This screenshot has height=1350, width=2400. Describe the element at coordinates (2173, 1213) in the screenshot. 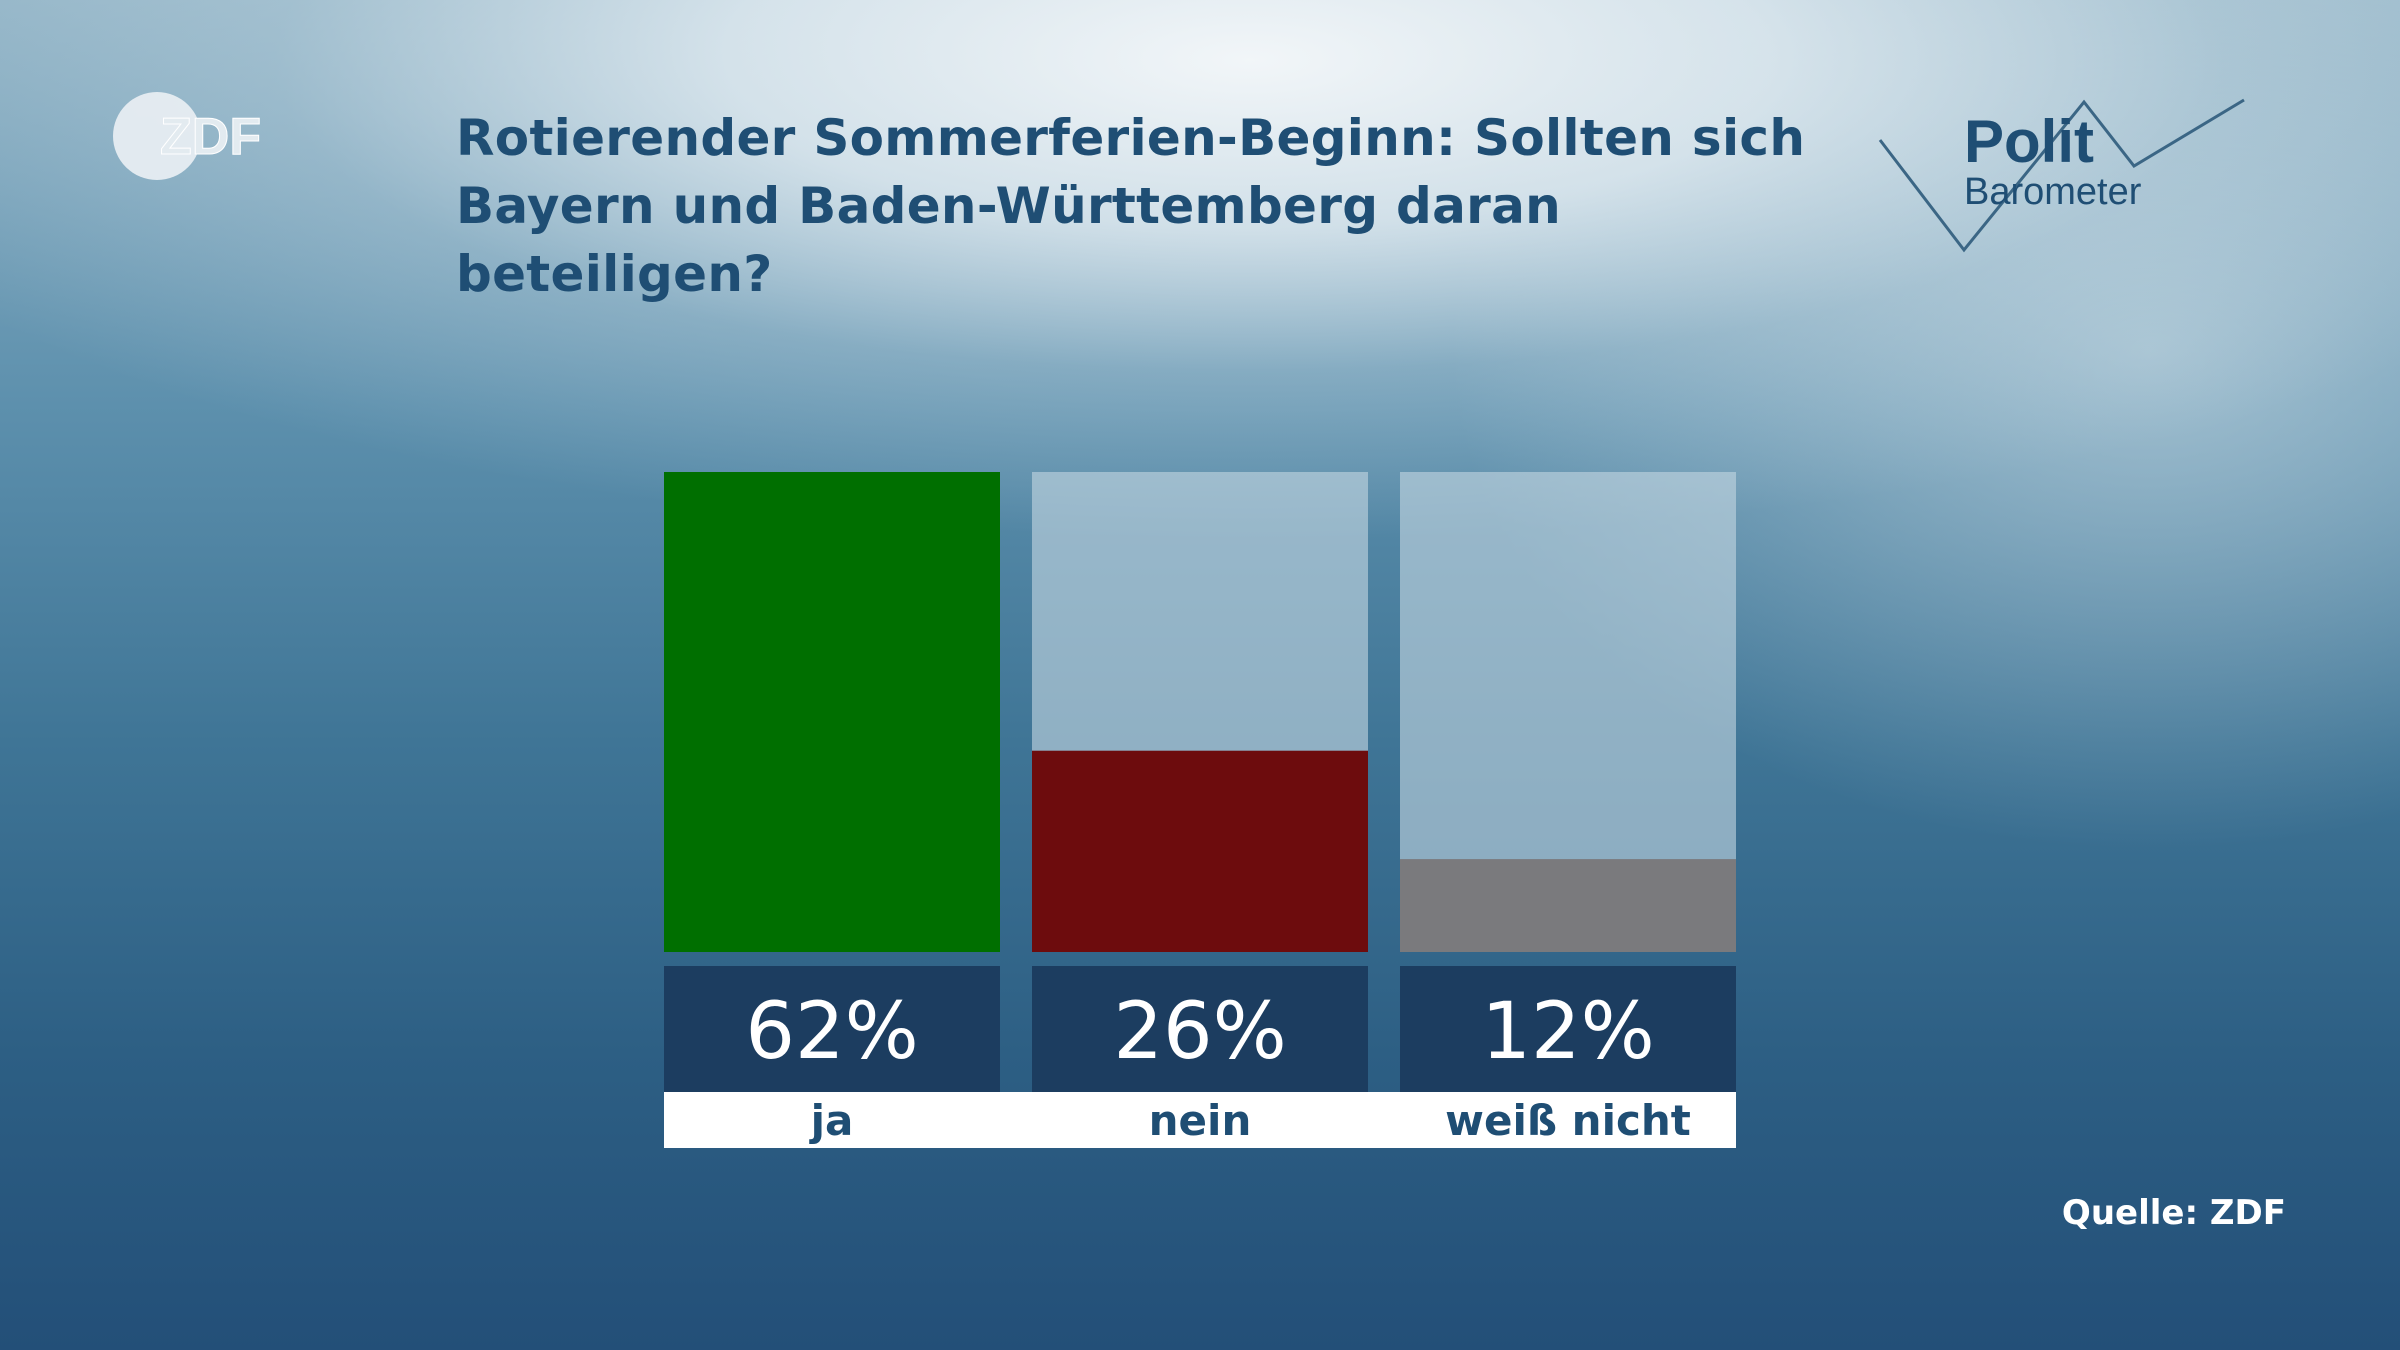

I see `source-note: Quelle: ZDF` at that location.